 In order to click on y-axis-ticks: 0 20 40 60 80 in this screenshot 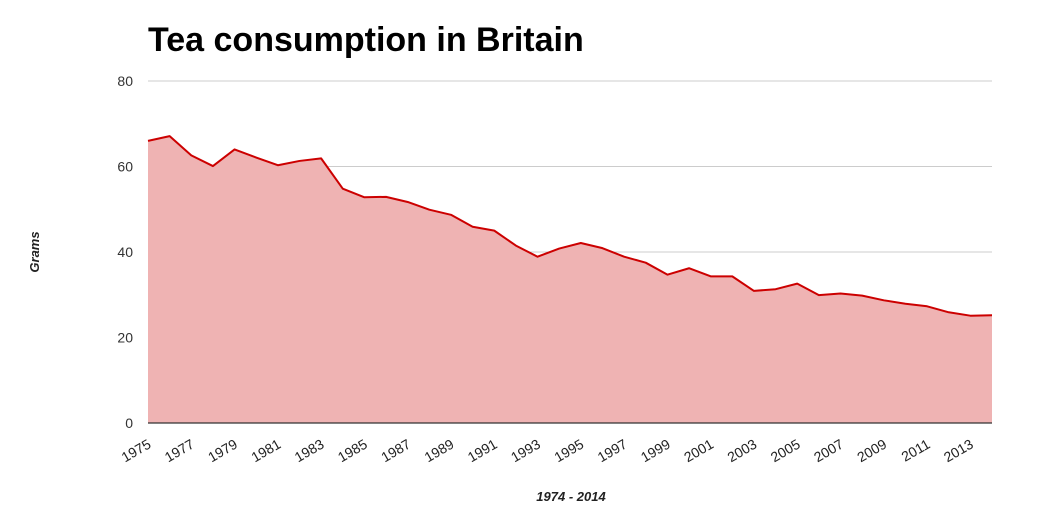, I will do `click(125, 252)`.